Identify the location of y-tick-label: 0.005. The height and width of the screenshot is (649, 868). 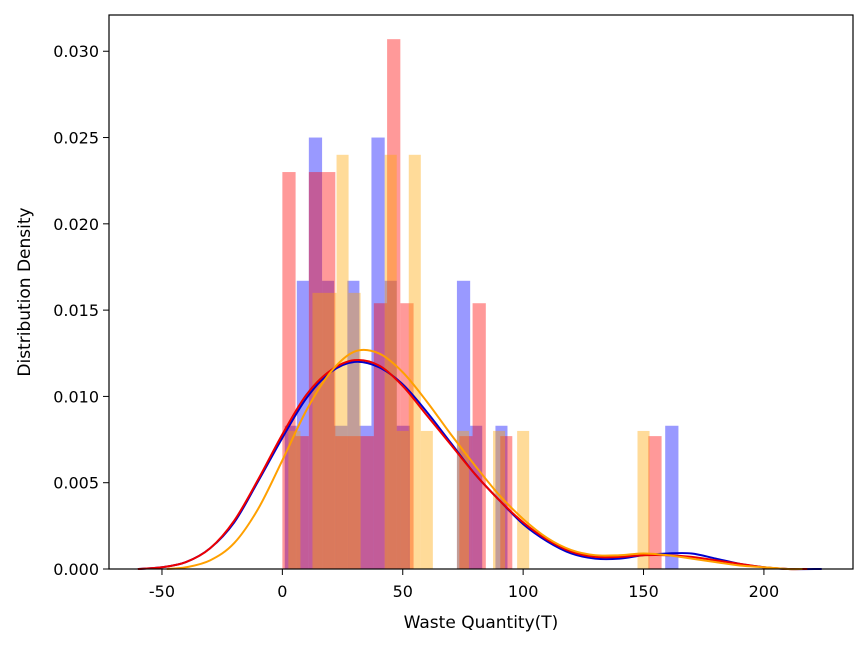
(76, 483).